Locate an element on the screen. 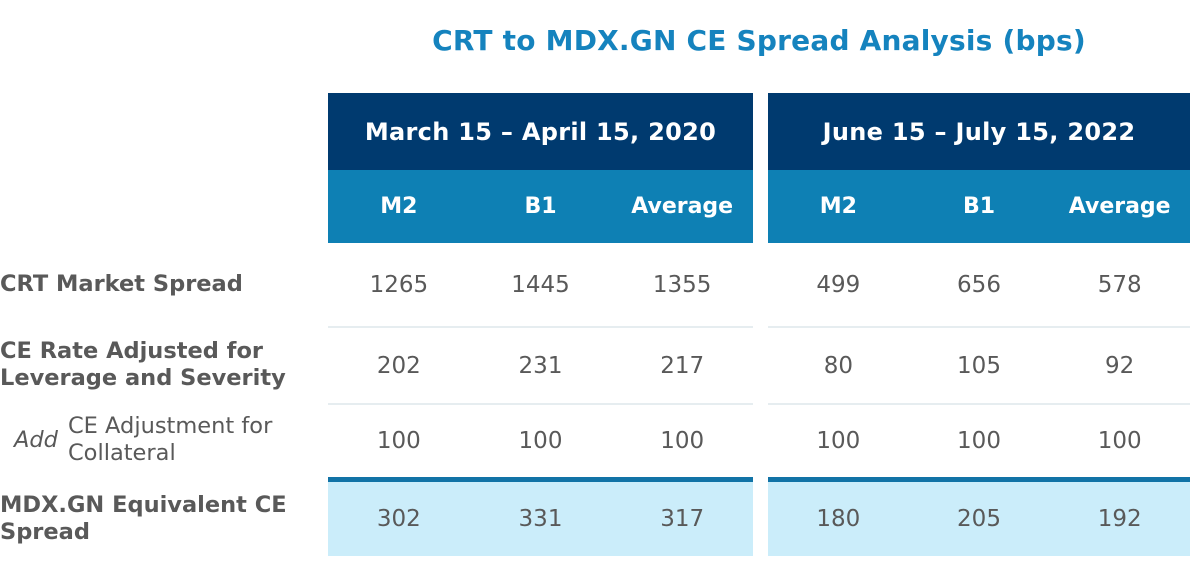 The height and width of the screenshot is (562, 1195). column-headers-2020: M2 B1 Average is located at coordinates (540, 206).